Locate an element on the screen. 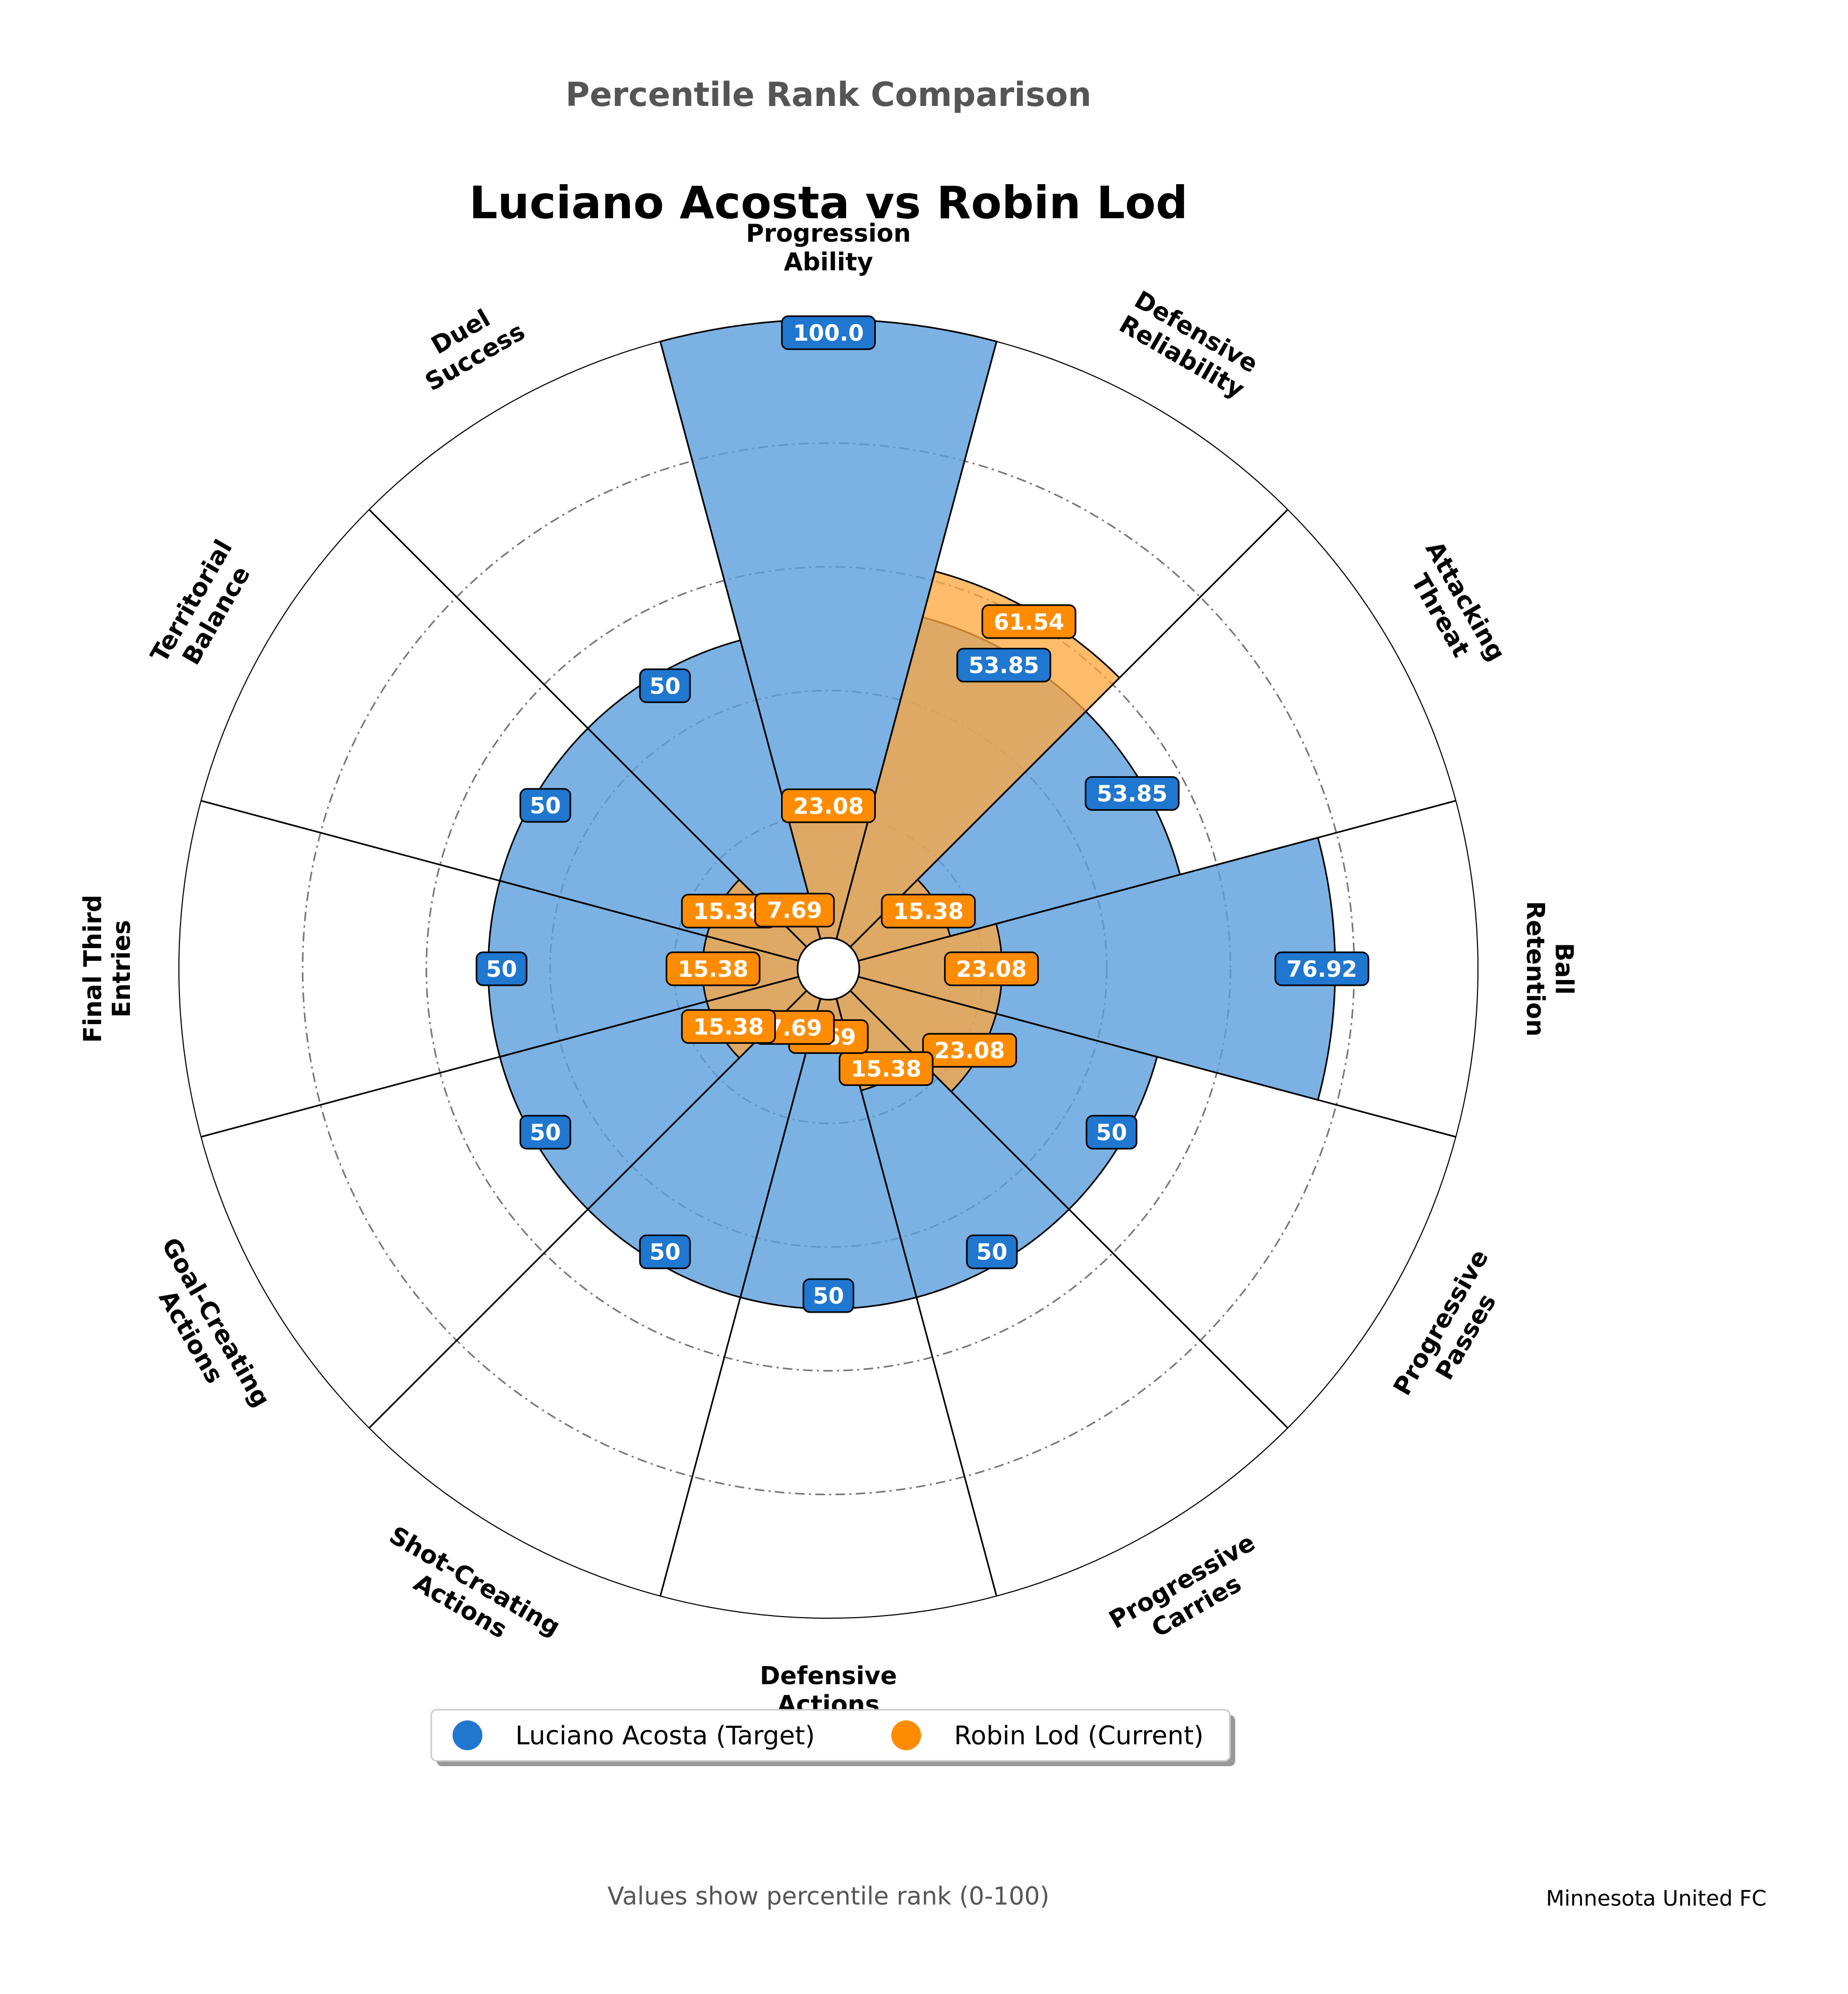 The image size is (1848, 1994). value-label: 76.92 is located at coordinates (1321, 969).